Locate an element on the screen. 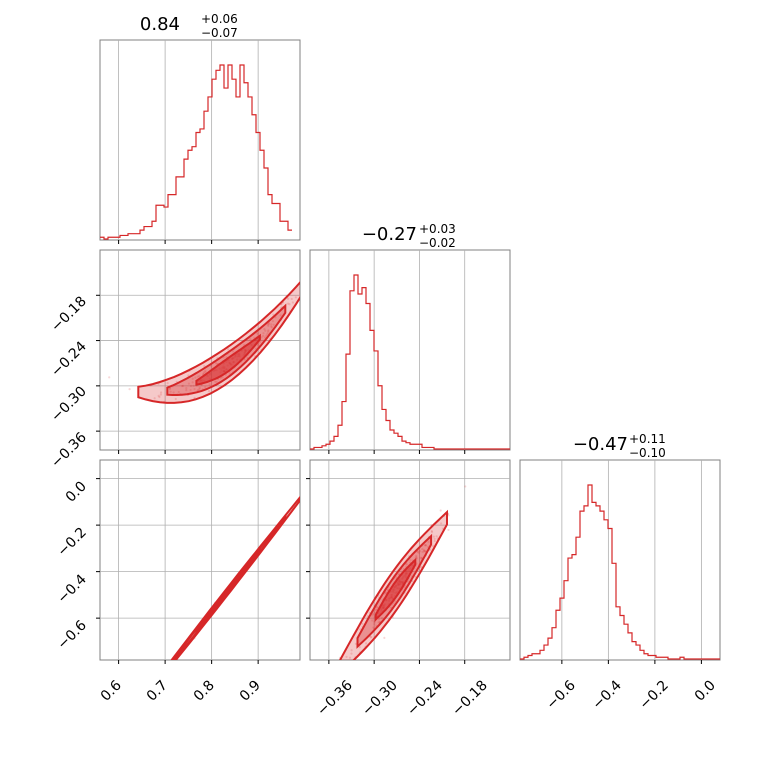 The height and width of the screenshot is (760, 760). title-param-0-minus: −0.07 is located at coordinates (219, 33).